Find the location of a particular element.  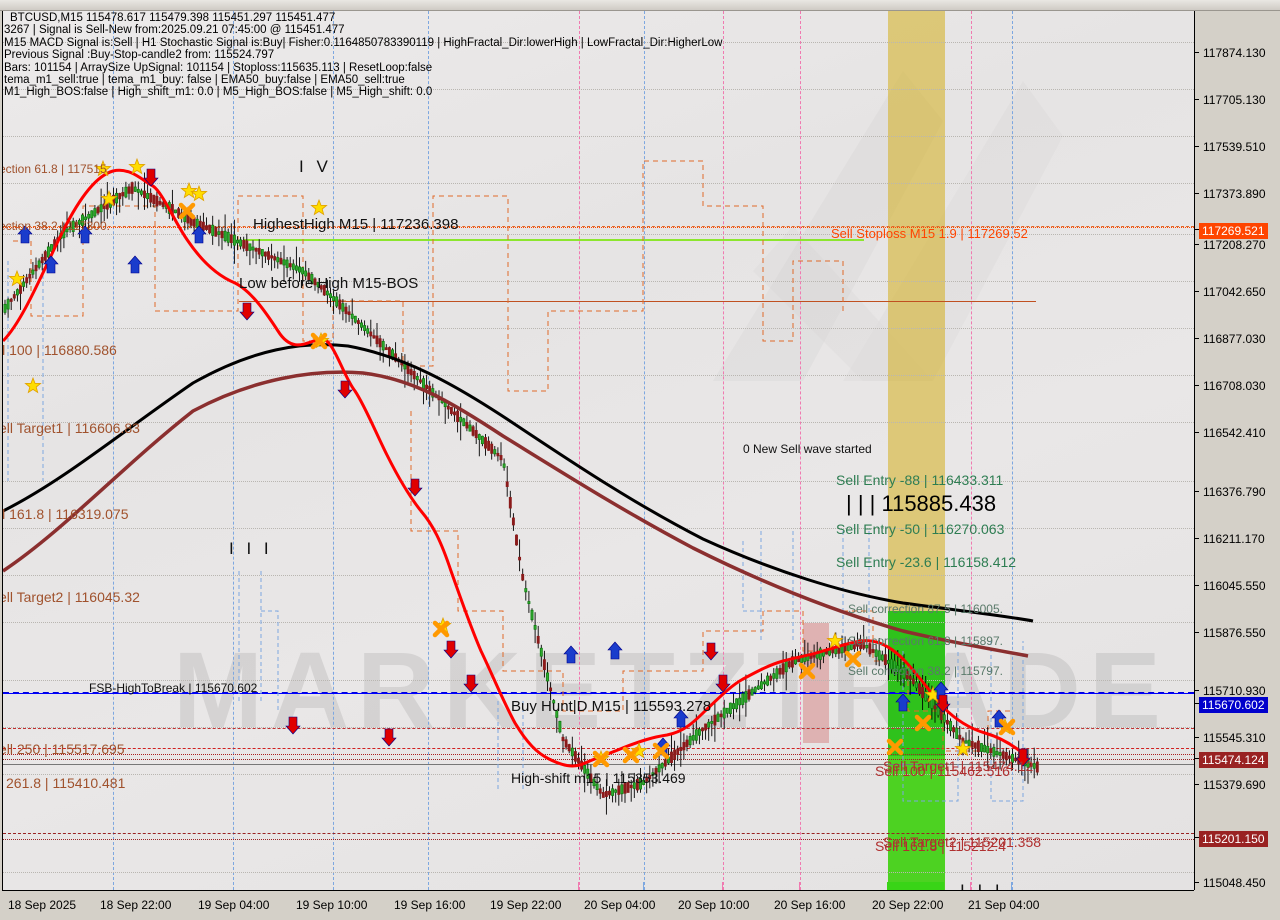

price-tick-label: 116877.030 is located at coordinates (1234, 339).